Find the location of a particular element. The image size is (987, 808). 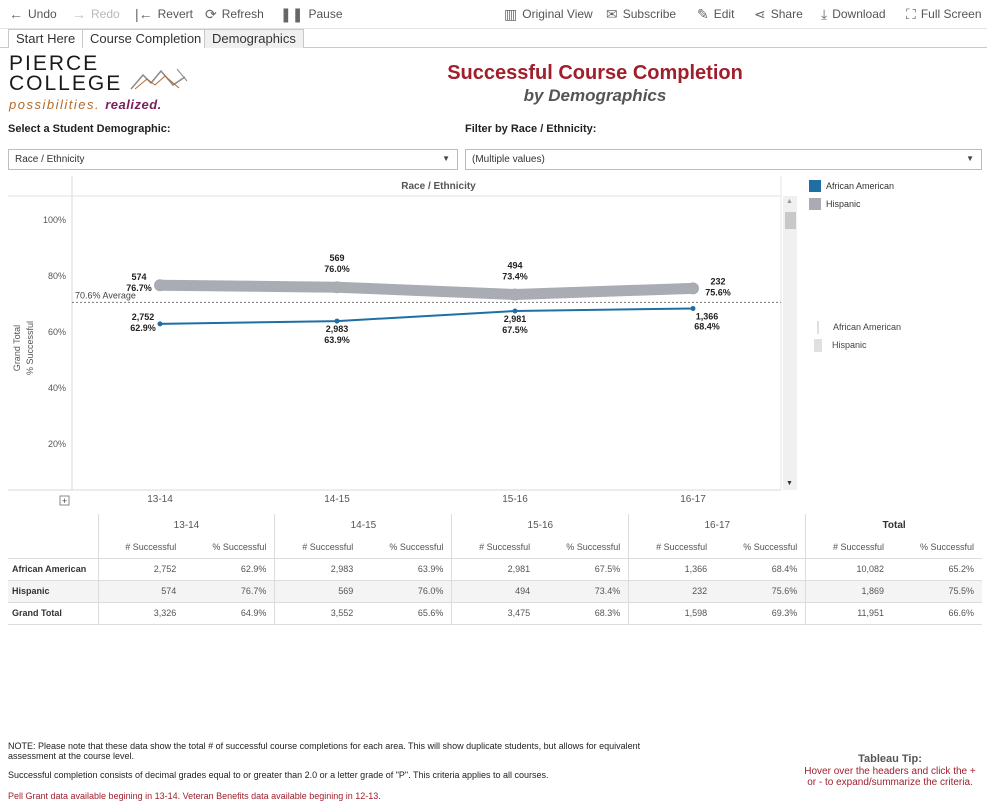

tip-line2: or - to expand/summarize the criteria. is located at coordinates (890, 782).